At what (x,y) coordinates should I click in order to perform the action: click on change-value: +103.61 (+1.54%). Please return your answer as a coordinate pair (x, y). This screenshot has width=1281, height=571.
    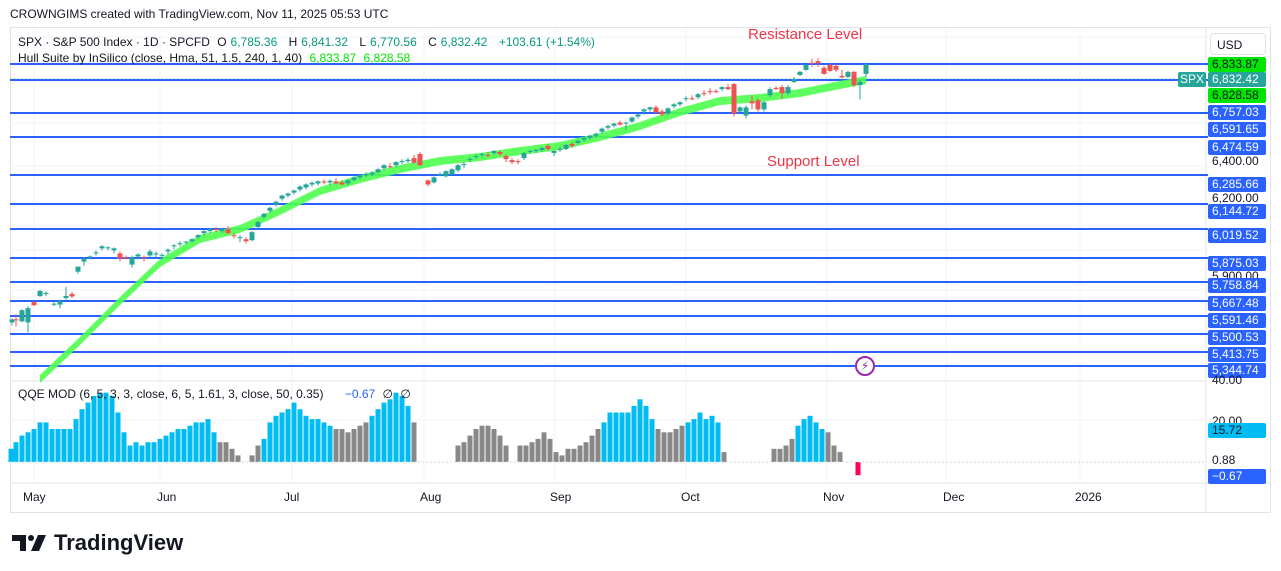
    Looking at the image, I should click on (546, 42).